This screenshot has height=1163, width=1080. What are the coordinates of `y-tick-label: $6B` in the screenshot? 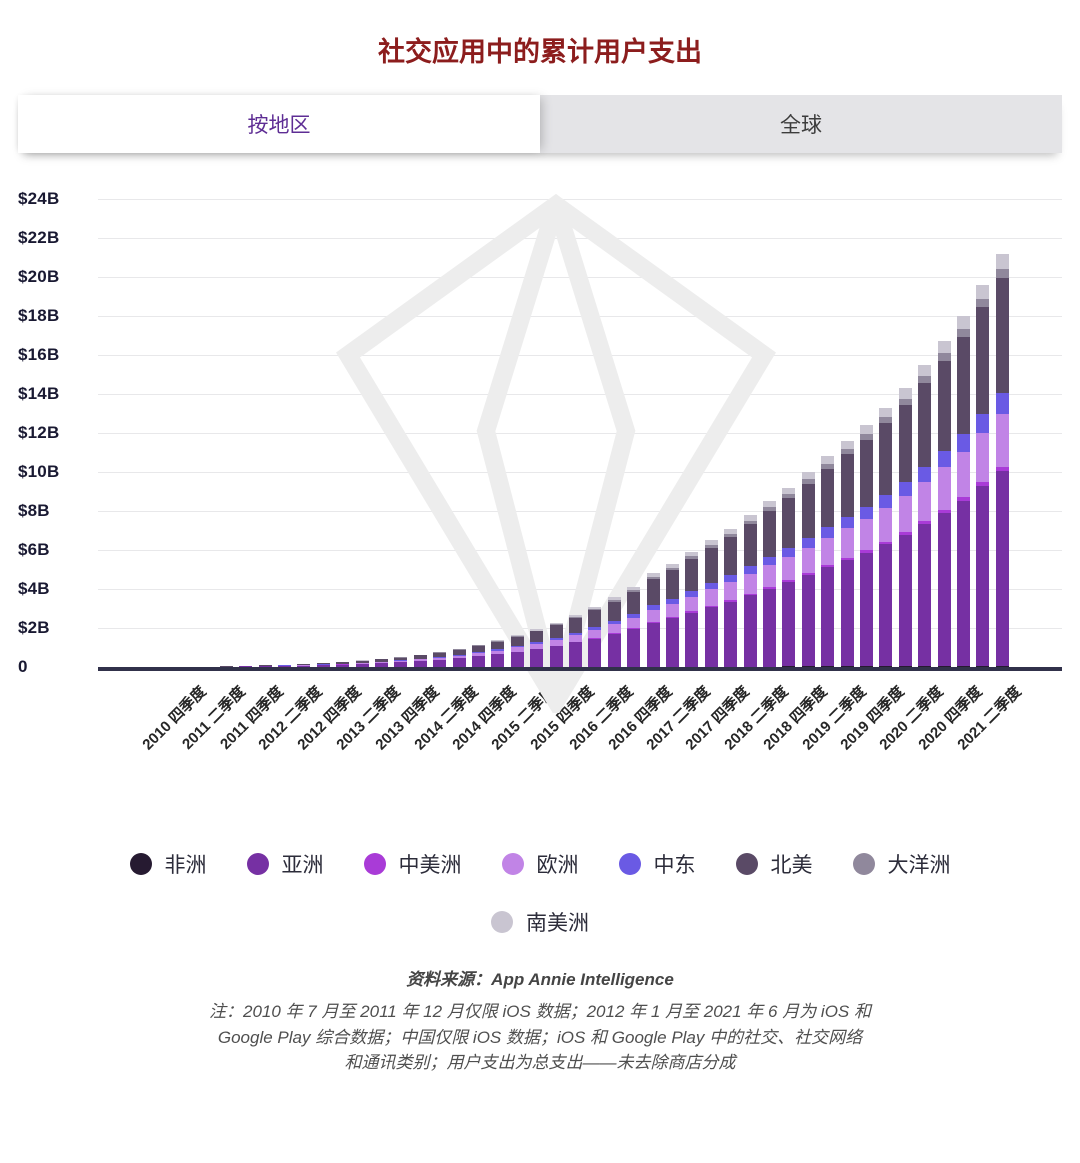 It's located at (34, 550).